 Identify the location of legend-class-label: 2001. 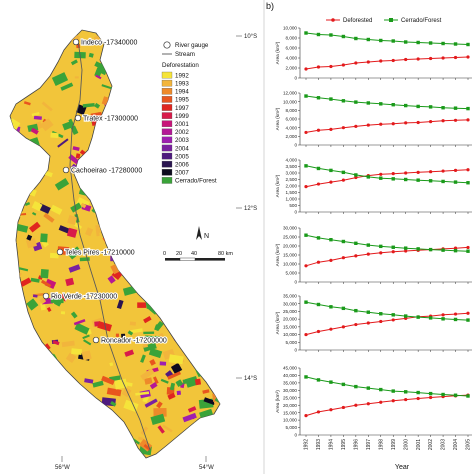
(182, 124).